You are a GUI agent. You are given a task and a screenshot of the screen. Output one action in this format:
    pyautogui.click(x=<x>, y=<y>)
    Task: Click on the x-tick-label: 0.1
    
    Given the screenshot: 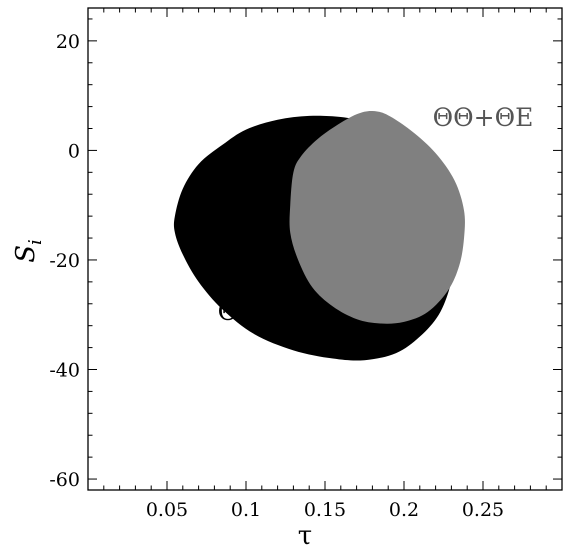 What is the action you would take?
    pyautogui.click(x=246, y=510)
    